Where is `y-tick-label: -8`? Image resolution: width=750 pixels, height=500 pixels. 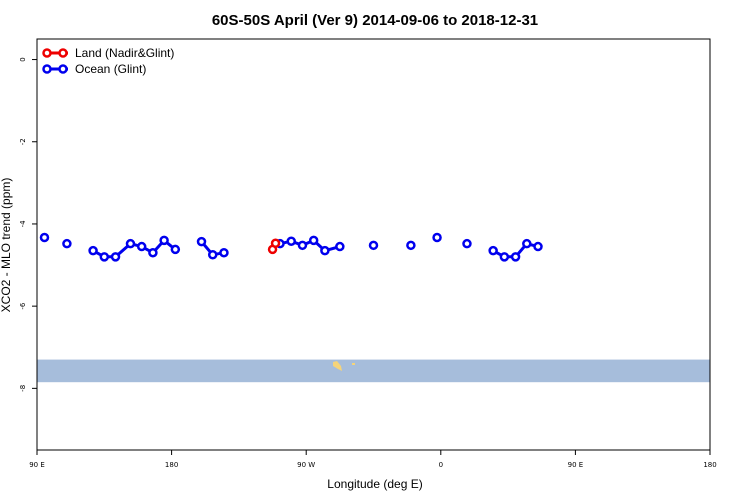
y-tick-label: -8 is located at coordinates (23, 388).